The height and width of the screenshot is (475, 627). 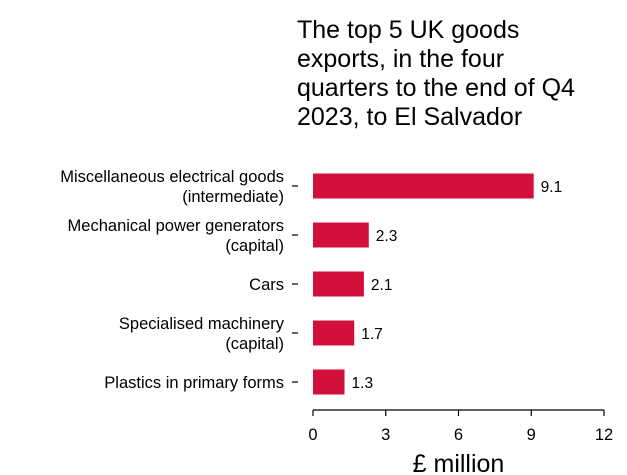 I want to click on category-label: Specialised machinery, so click(x=202, y=324).